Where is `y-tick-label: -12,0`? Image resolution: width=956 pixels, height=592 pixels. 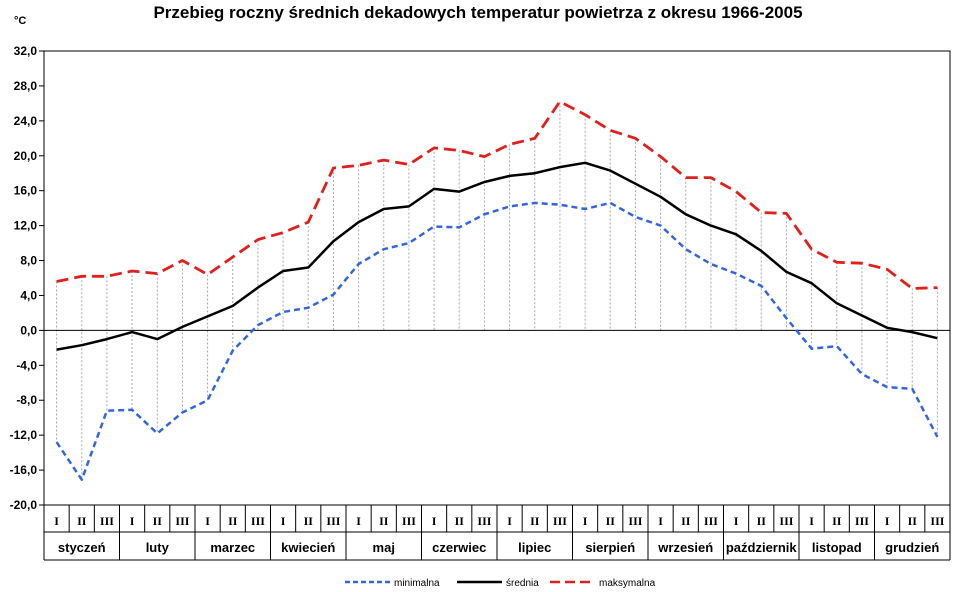
y-tick-label: -12,0 is located at coordinates (24, 435).